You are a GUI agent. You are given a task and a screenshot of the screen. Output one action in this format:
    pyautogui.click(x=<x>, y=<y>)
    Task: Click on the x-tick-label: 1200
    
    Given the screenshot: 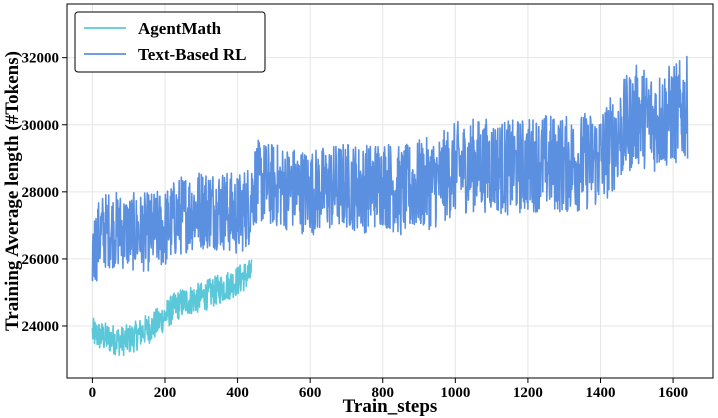 What is the action you would take?
    pyautogui.click(x=528, y=393)
    